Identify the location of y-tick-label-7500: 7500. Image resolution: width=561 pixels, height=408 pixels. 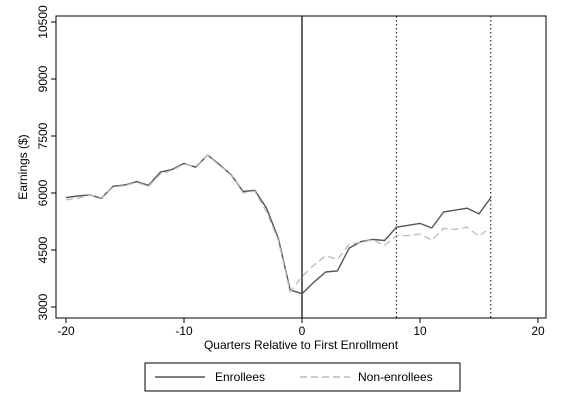
(43, 135).